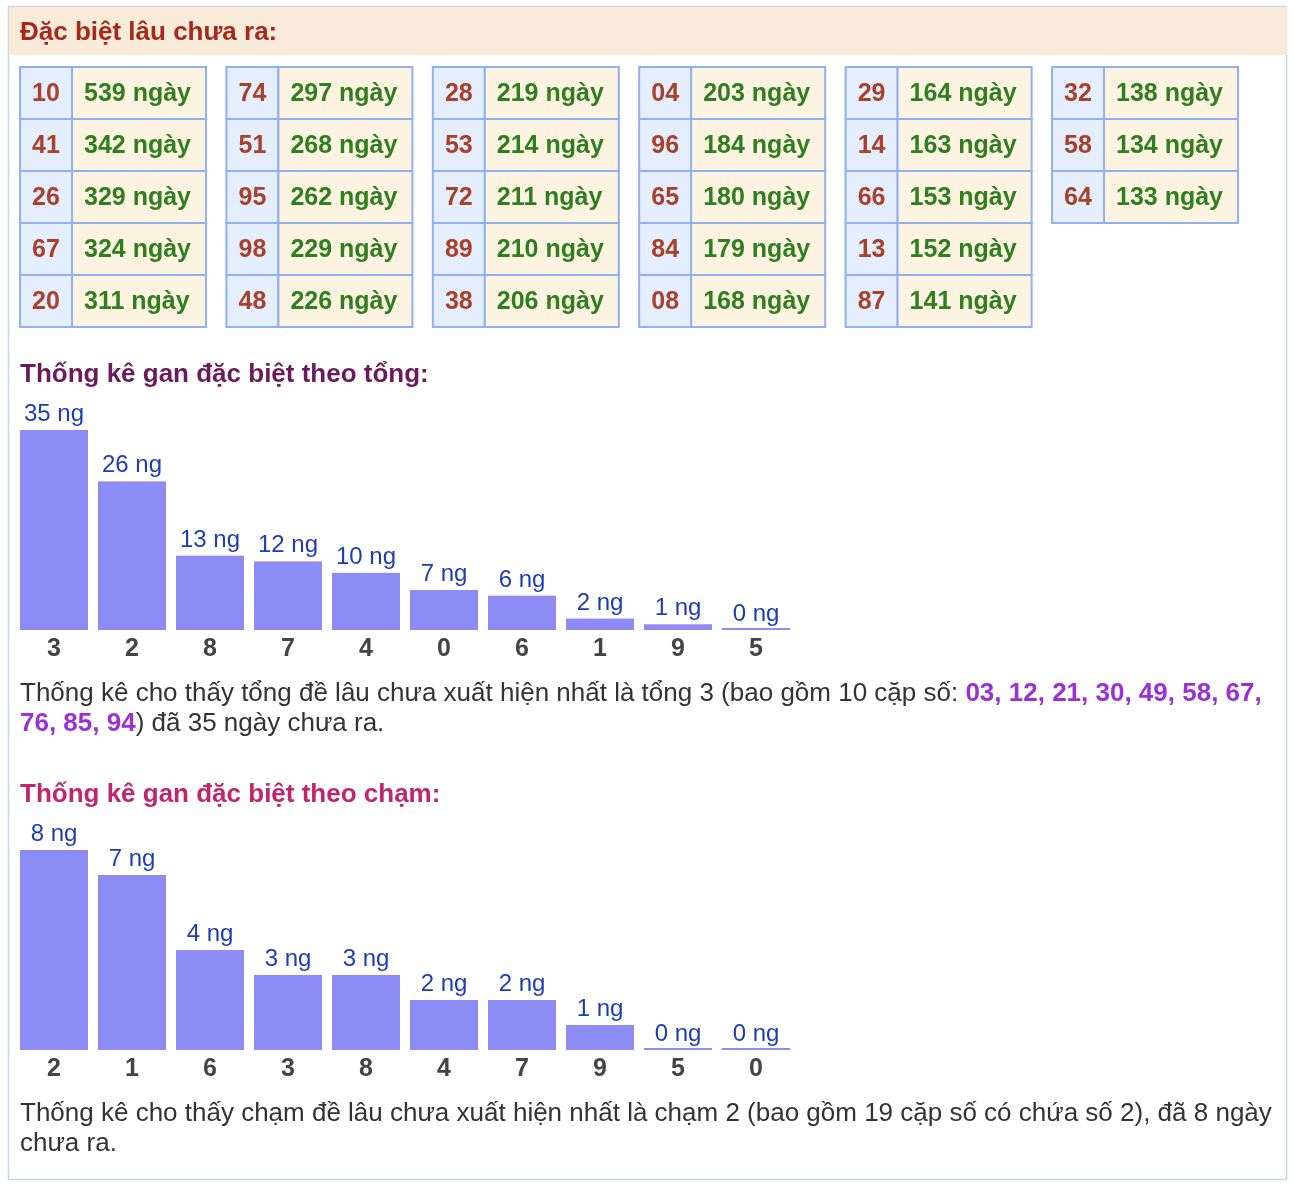 The width and height of the screenshot is (1294, 1186). I want to click on data-label: 210 ngày, so click(550, 248).